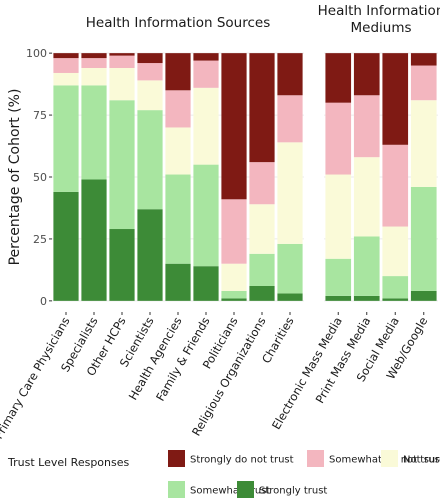 Image resolution: width=440 pixels, height=502 pixels. What do you see at coordinates (122, 265) in the screenshot?
I see `bar-other-hcps-strongly-trust` at bounding box center [122, 265].